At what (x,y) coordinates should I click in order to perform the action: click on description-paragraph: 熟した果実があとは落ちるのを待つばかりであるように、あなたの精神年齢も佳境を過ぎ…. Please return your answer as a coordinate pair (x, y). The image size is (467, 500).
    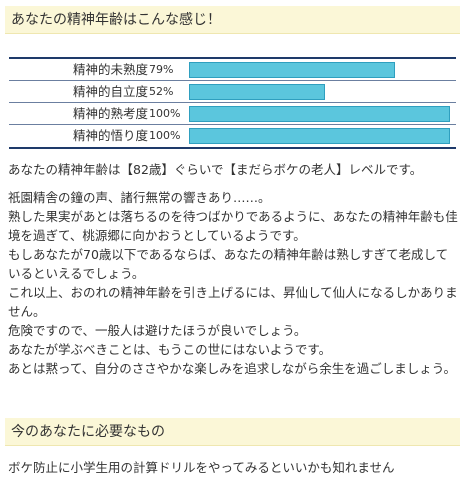
    Looking at the image, I should click on (233, 226).